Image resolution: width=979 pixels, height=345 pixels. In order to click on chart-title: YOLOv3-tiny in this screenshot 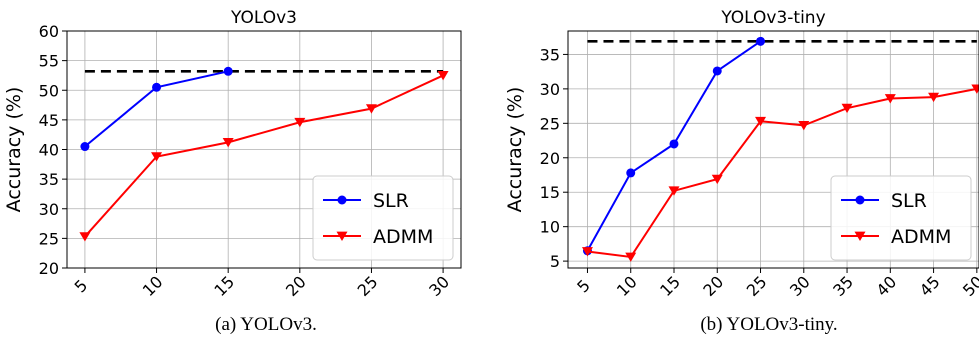, I will do `click(772, 18)`.